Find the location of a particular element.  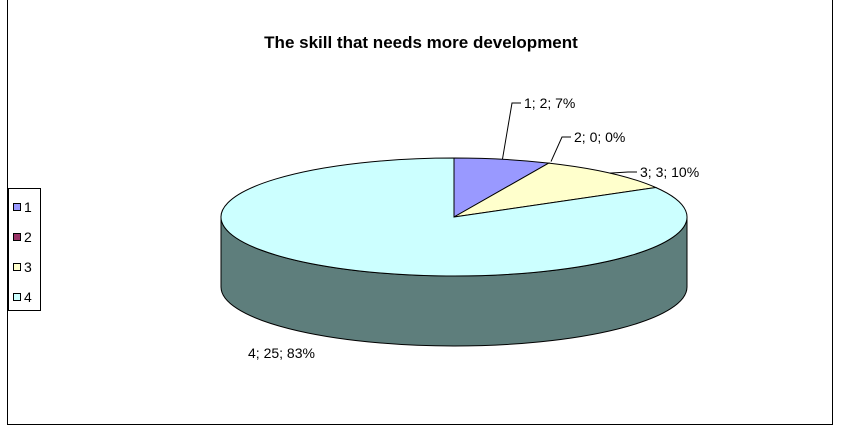

legend-item-2: 2 is located at coordinates (22, 237).